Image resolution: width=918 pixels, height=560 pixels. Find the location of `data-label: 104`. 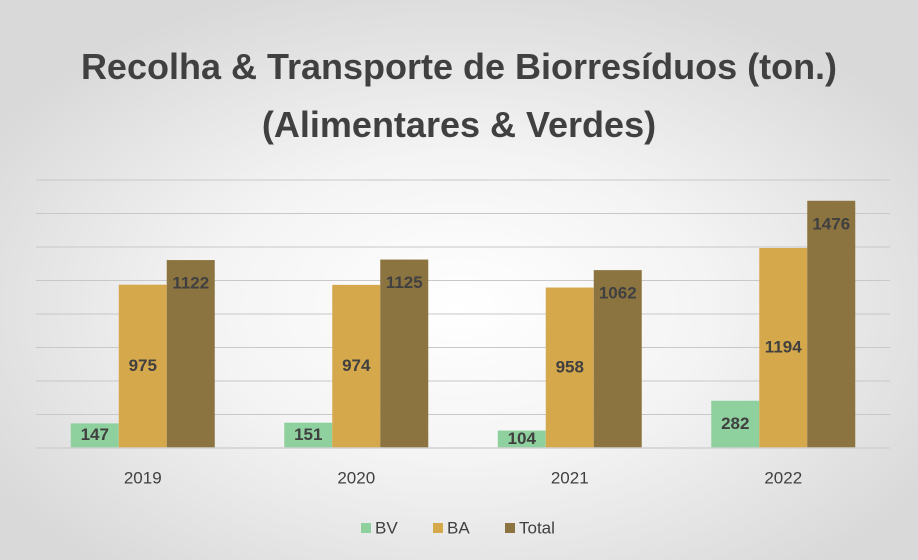

data-label: 104 is located at coordinates (522, 438).